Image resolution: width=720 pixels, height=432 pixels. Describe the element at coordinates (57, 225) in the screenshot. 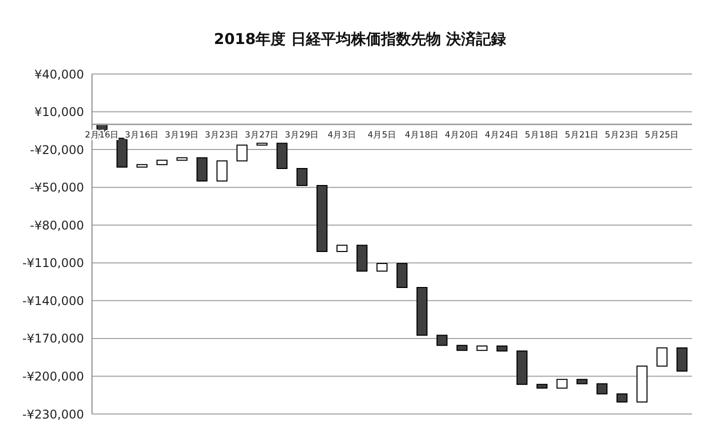

I see `y-tick-label: -¥80,000` at that location.